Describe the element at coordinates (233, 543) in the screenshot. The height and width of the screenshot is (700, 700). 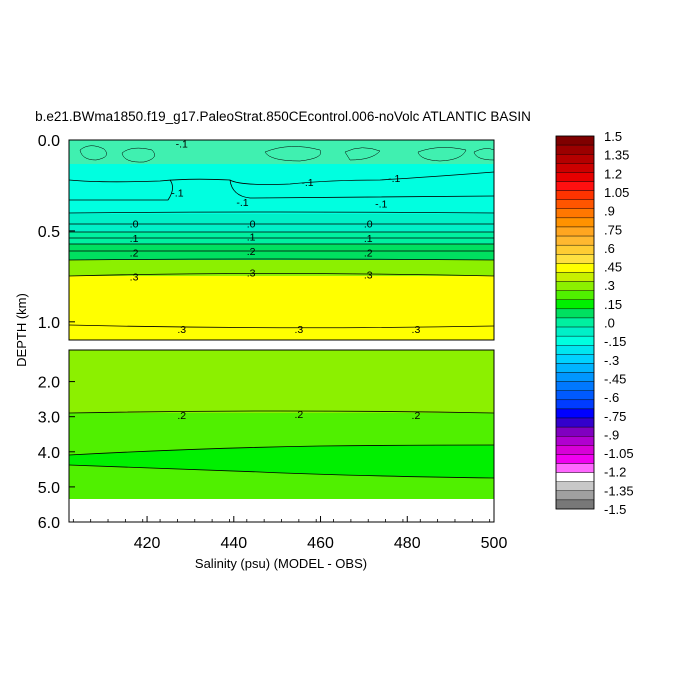
I see `x-tick-label: 440` at that location.